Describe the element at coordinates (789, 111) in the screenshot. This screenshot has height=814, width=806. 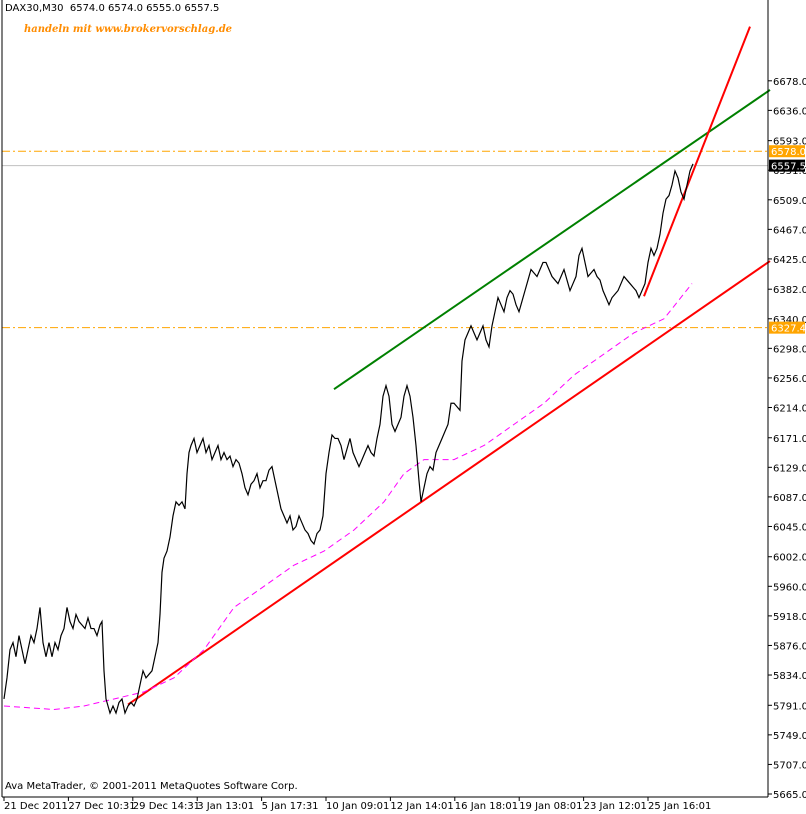
I see `y-tick-label: 6636.0` at that location.